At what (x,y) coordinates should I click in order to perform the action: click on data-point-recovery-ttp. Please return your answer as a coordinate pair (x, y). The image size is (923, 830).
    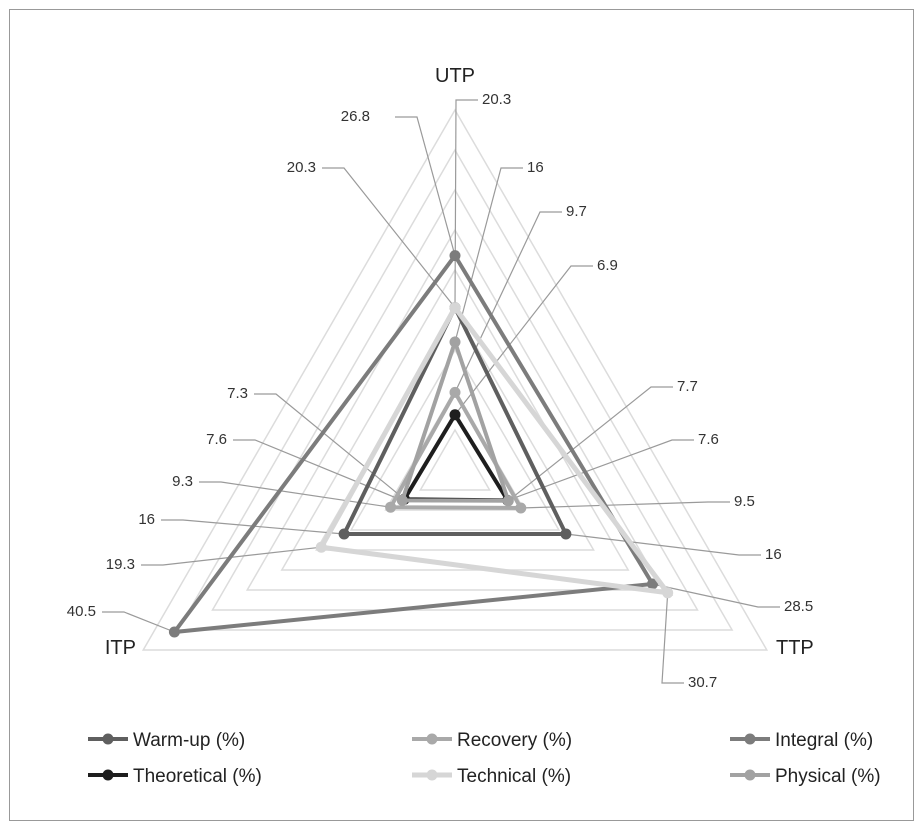
    Looking at the image, I should click on (521, 508).